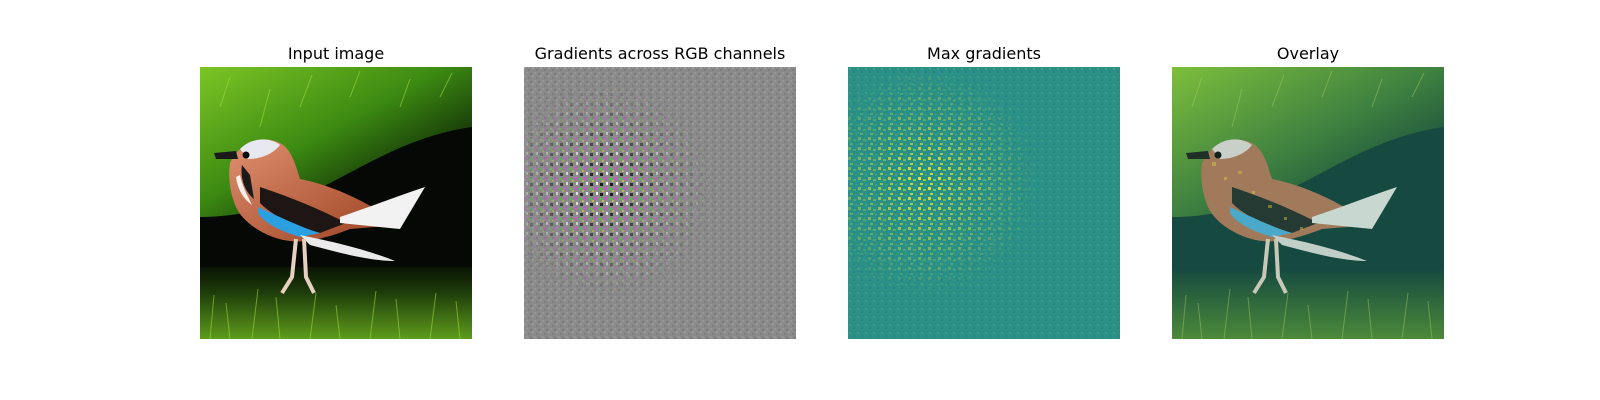 Image resolution: width=1600 pixels, height=400 pixels. What do you see at coordinates (1308, 203) in the screenshot?
I see `overlay-image` at bounding box center [1308, 203].